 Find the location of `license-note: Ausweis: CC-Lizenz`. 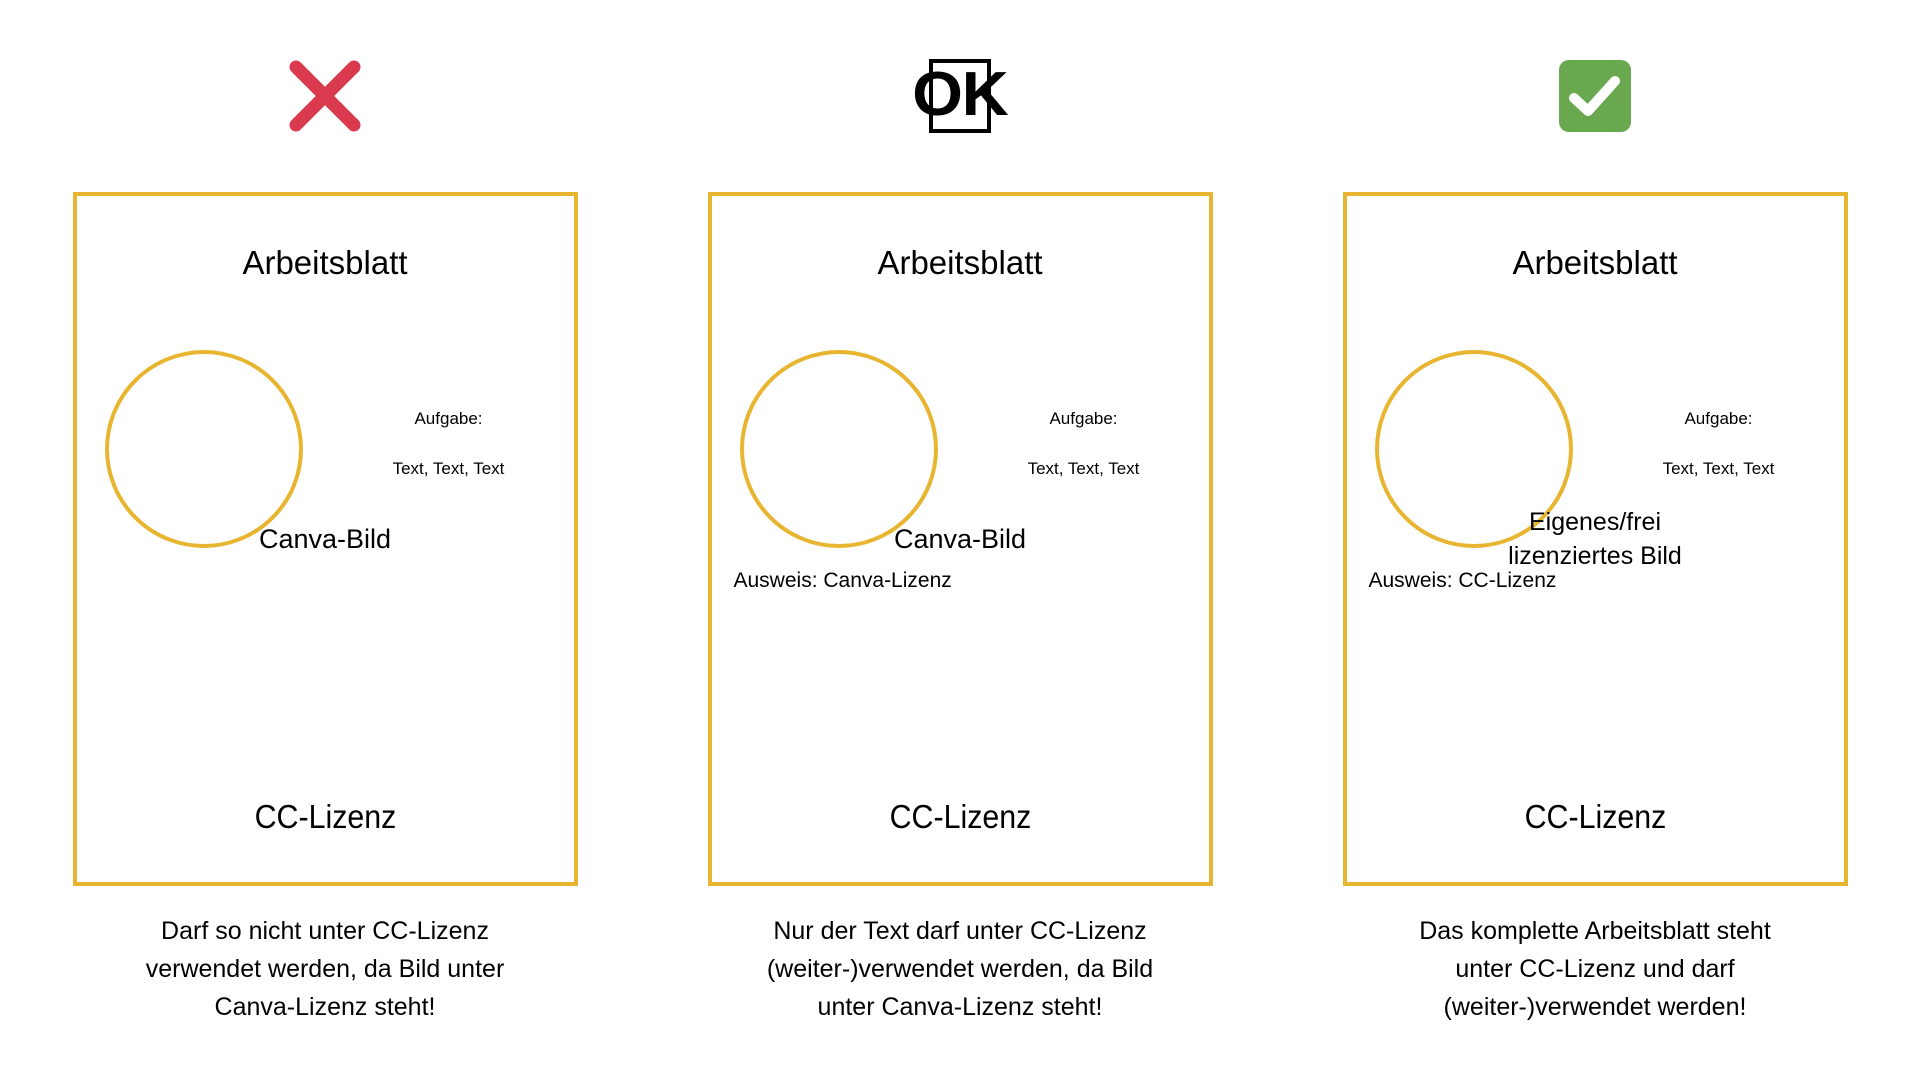

license-note: Ausweis: CC-Lizenz is located at coordinates (1462, 580).